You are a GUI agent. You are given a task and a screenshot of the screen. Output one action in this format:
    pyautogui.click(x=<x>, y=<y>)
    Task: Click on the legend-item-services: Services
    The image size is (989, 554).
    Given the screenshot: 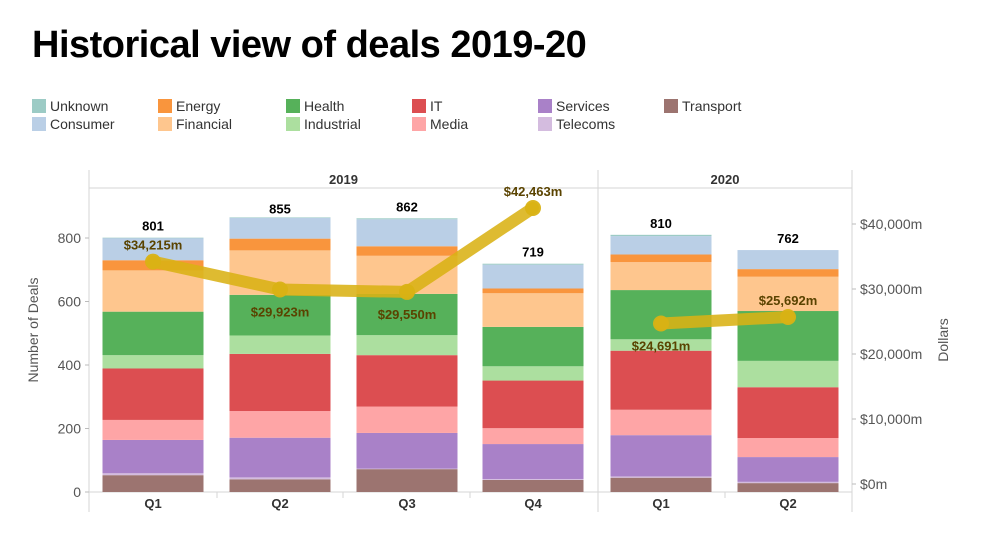 What is the action you would take?
    pyautogui.click(x=574, y=106)
    